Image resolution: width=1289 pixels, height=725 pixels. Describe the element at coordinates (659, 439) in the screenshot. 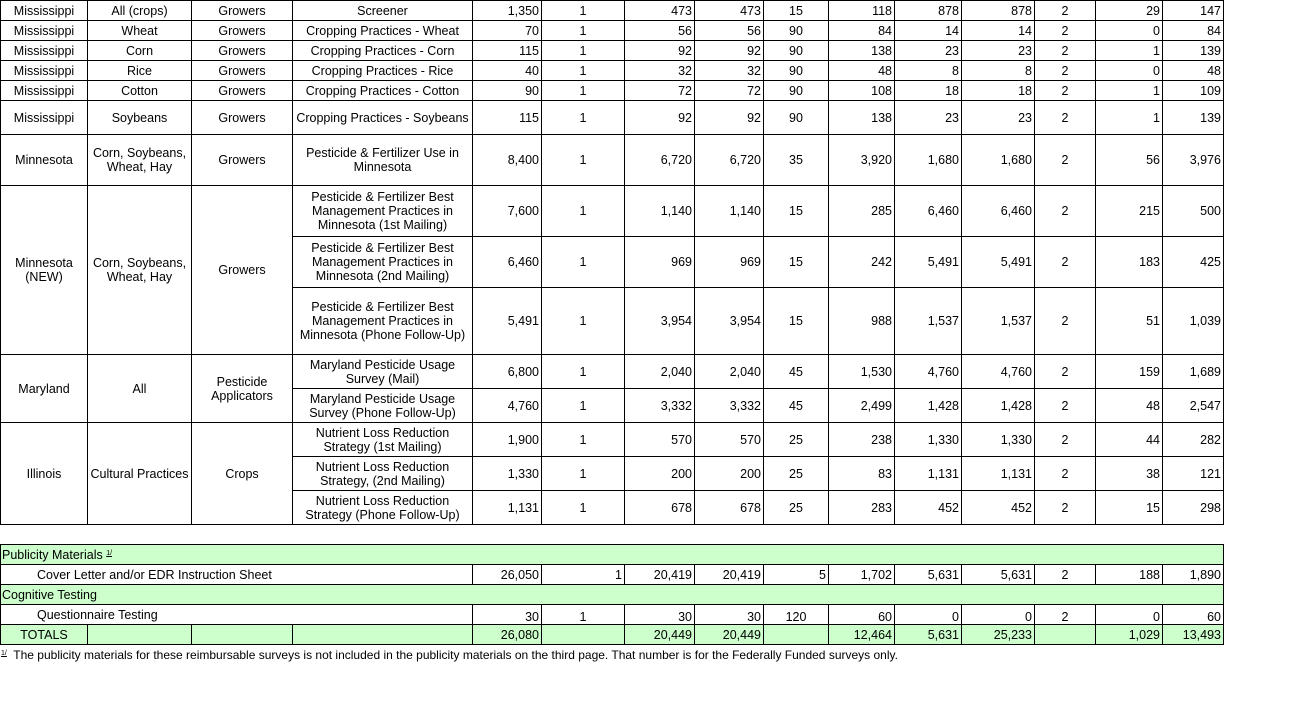

I see `responses-count: 570` at that location.